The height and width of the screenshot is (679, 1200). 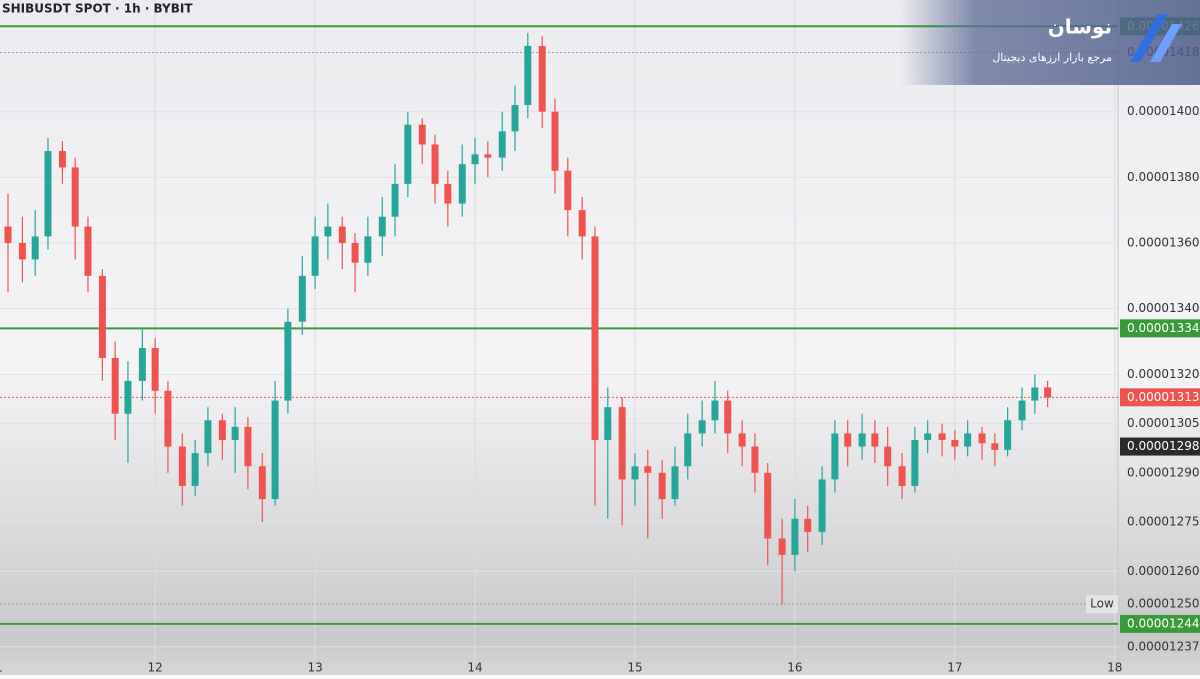 What do you see at coordinates (1163, 446) in the screenshot?
I see `level-label: 0.00001298` at bounding box center [1163, 446].